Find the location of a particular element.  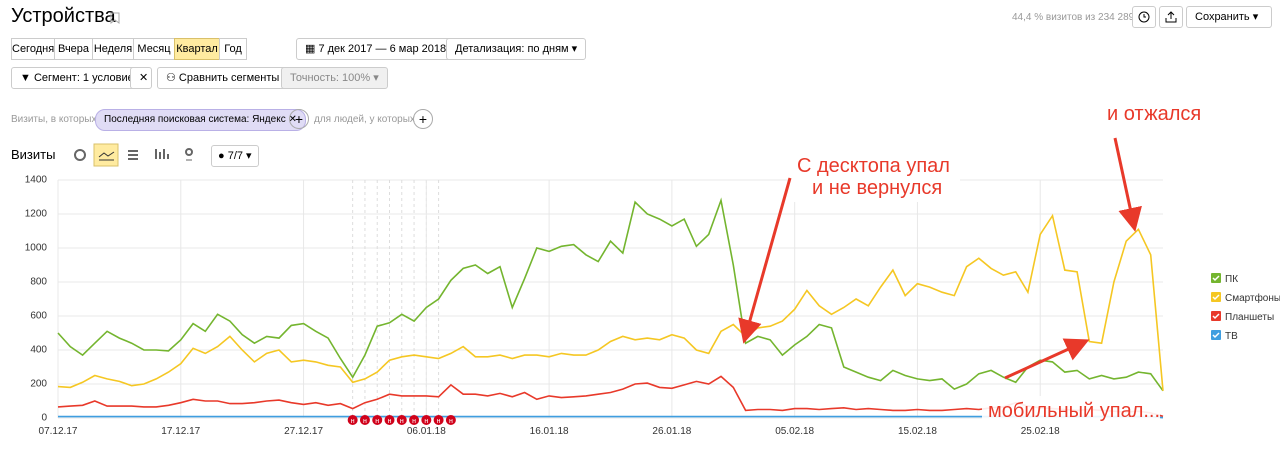

period-button: Сегодня is located at coordinates (33, 49).